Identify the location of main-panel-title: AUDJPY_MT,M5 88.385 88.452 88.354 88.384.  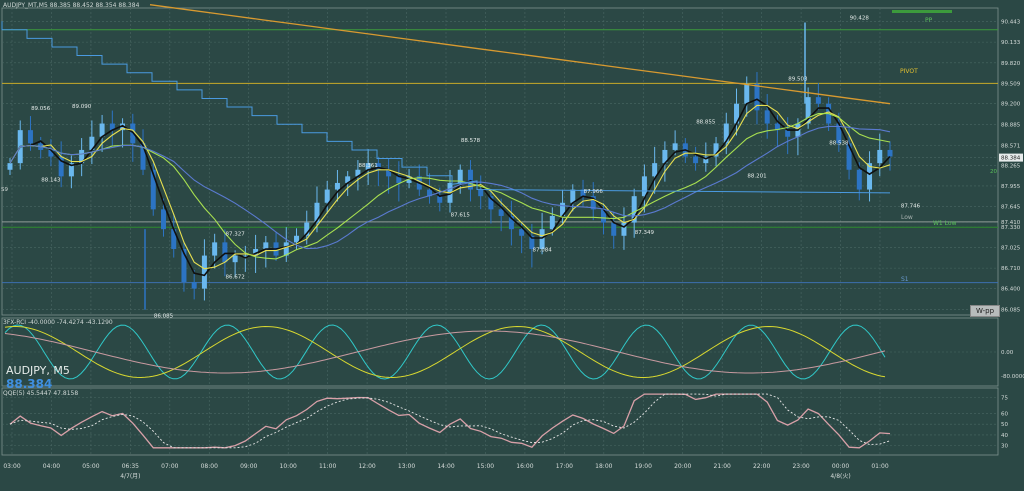
(71, 5).